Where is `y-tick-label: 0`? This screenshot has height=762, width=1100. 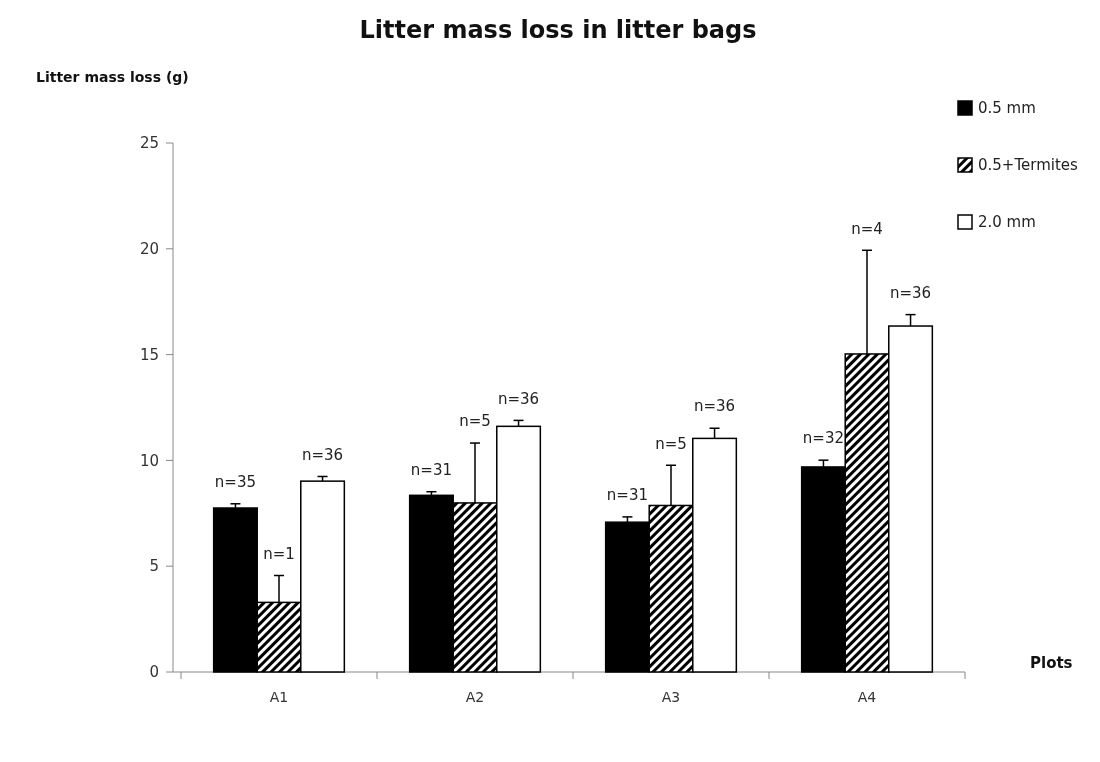
y-tick-label: 0 is located at coordinates (154, 672).